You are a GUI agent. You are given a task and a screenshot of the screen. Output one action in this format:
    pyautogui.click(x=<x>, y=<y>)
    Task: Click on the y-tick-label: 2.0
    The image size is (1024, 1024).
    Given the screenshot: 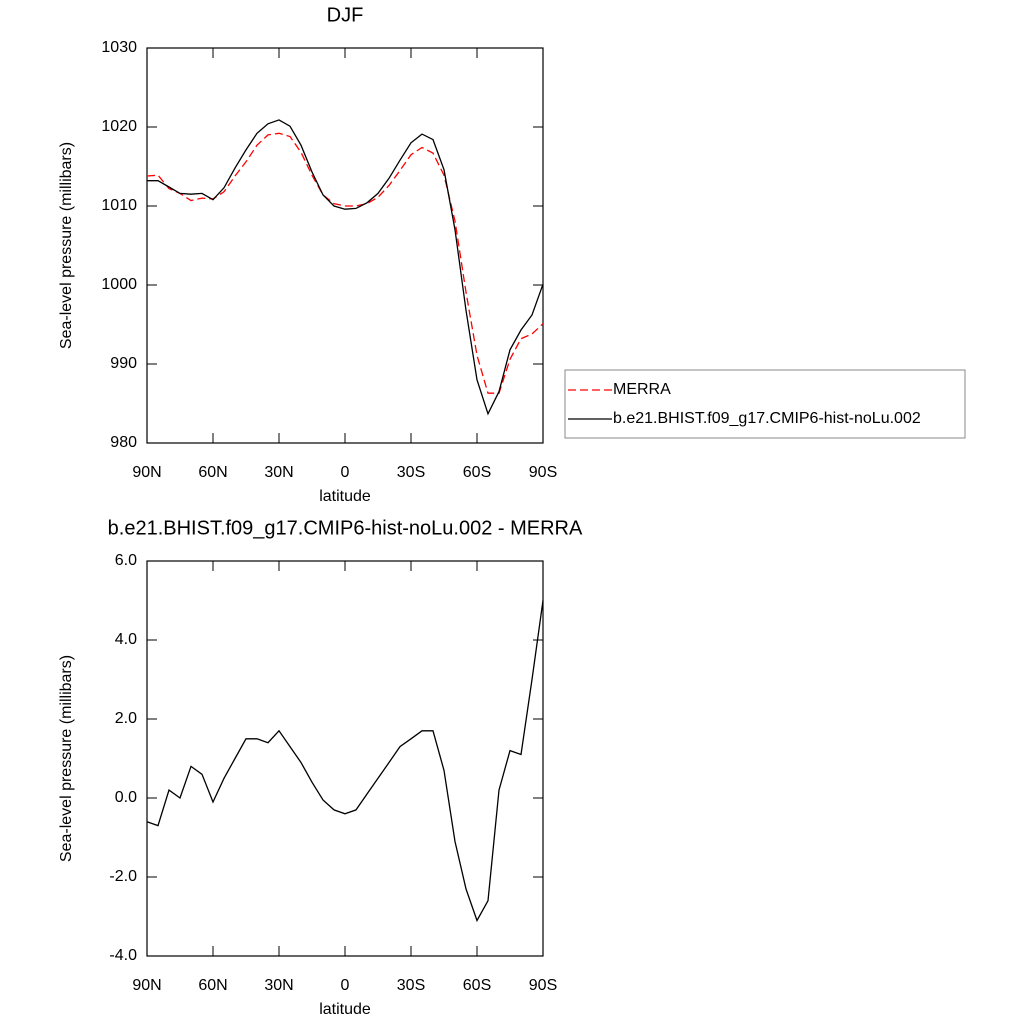 What is the action you would take?
    pyautogui.click(x=126, y=718)
    